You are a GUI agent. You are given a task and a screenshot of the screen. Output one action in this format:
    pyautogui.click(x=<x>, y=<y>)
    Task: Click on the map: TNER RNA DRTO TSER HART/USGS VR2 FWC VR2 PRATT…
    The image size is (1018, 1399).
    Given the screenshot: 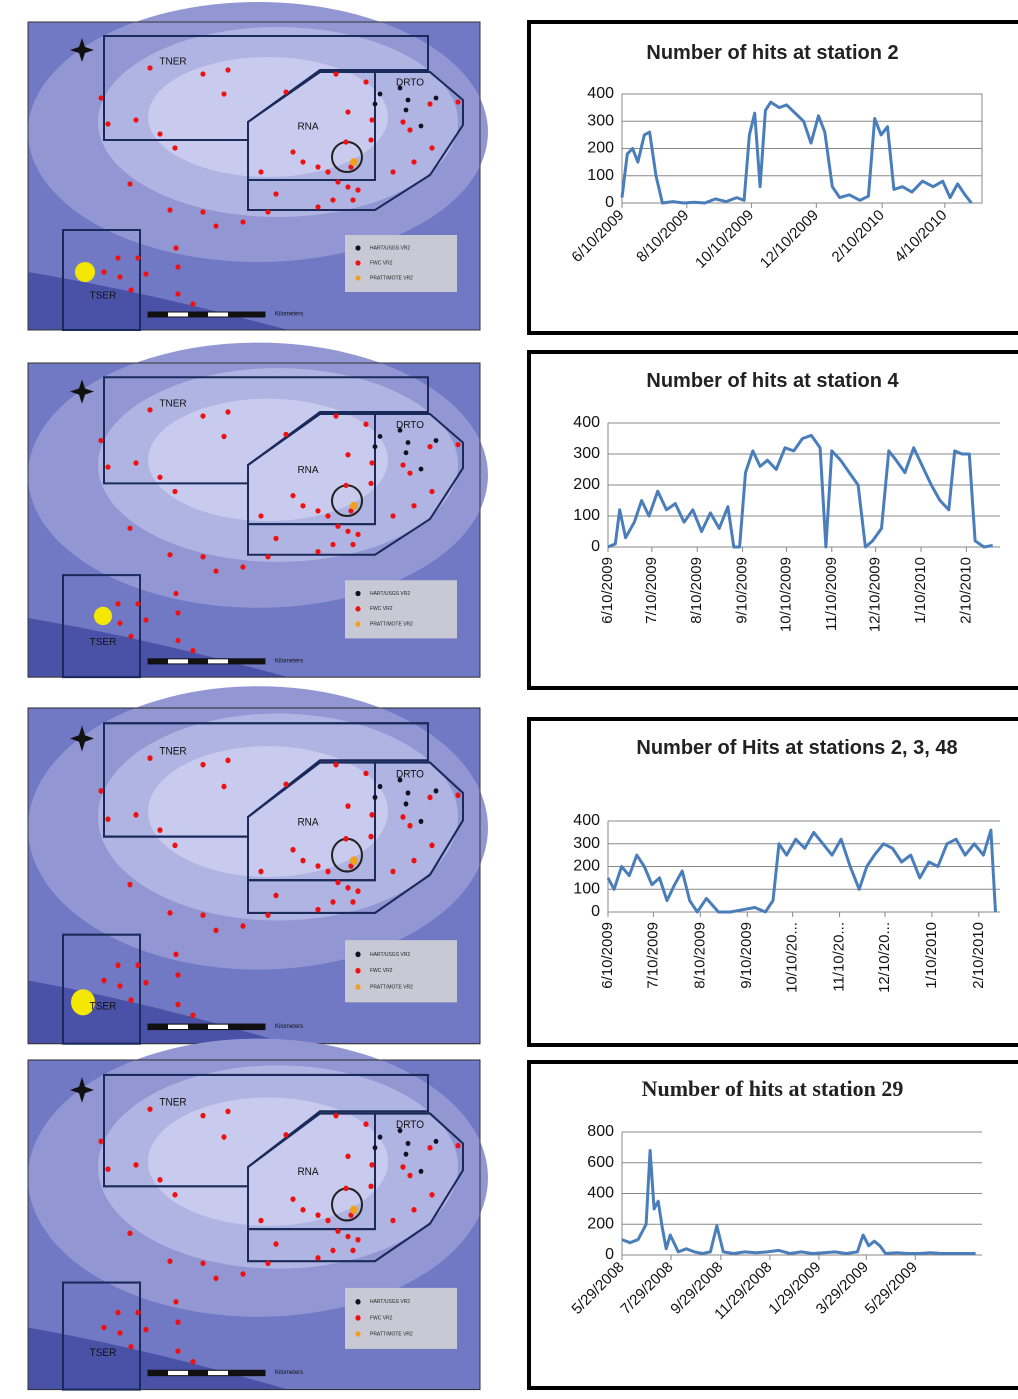 What is the action you would take?
    pyautogui.click(x=257, y=510)
    